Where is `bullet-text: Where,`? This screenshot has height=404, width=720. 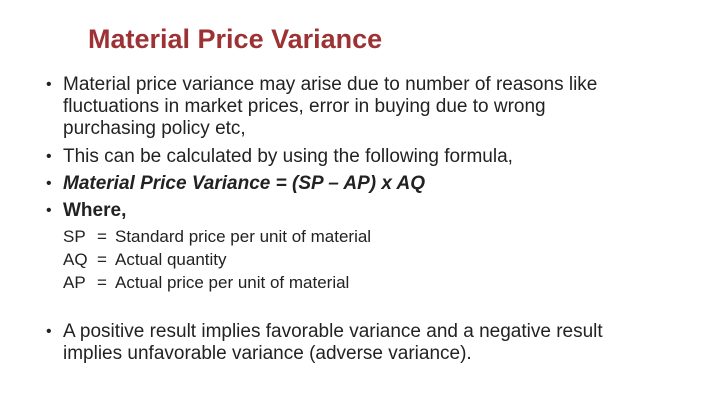 bullet-text: Where, is located at coordinates (94, 211).